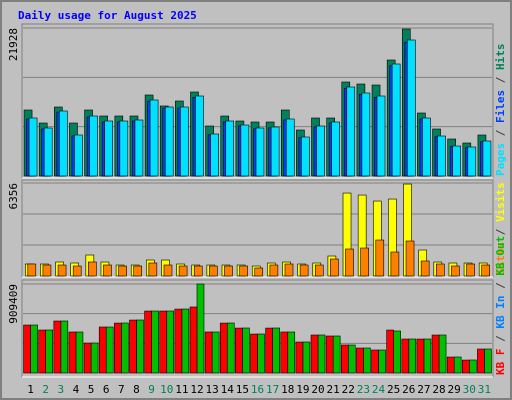 Image resolution: width=512 pixels, height=400 pixels. Describe the element at coordinates (469, 389) in the screenshot. I see `x-tick-label: 30` at that location.